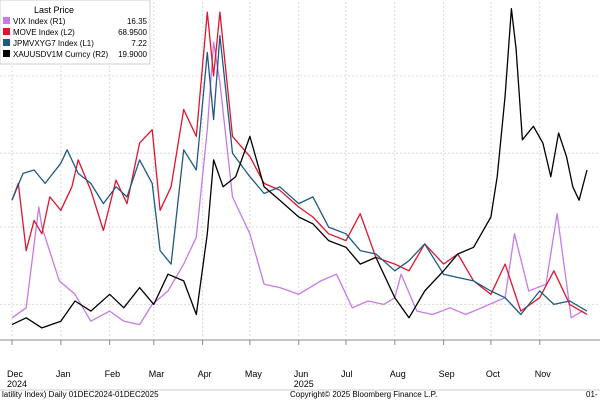 The image size is (600, 405). Describe the element at coordinates (254, 374) in the screenshot. I see `x-tick-label: May` at that location.